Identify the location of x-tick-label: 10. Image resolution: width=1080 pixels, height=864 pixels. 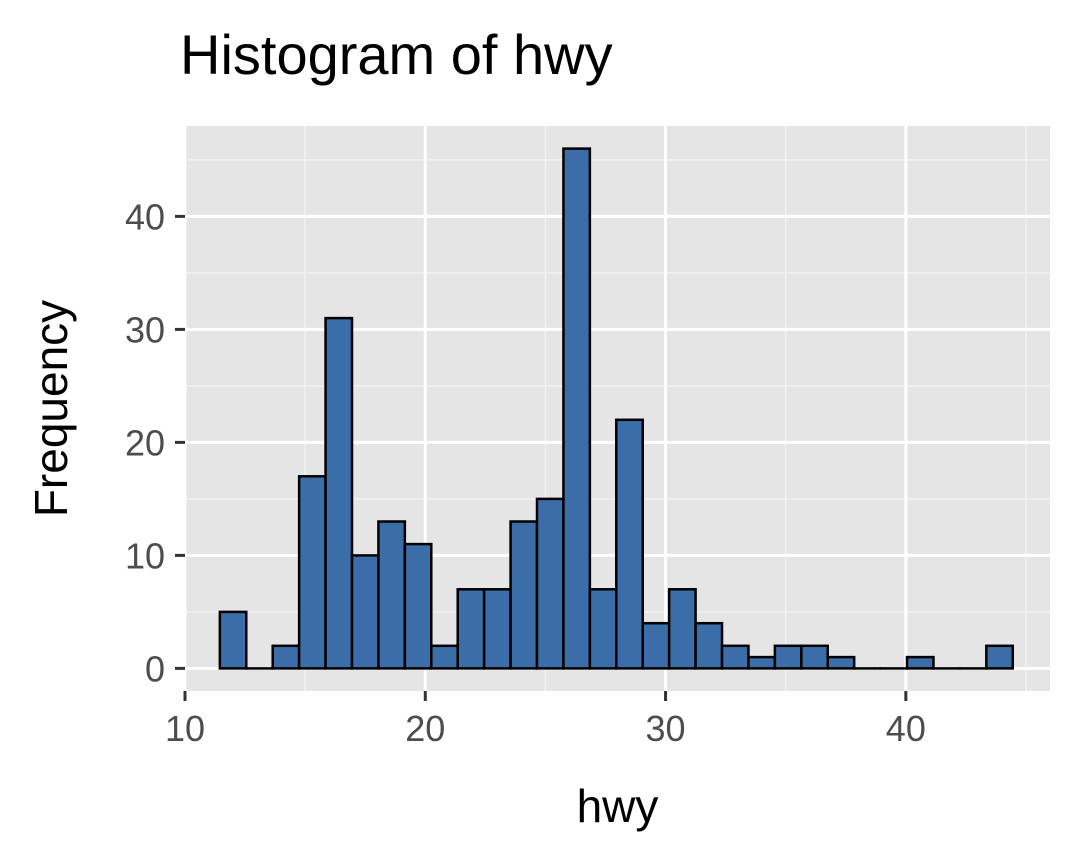
(185, 728).